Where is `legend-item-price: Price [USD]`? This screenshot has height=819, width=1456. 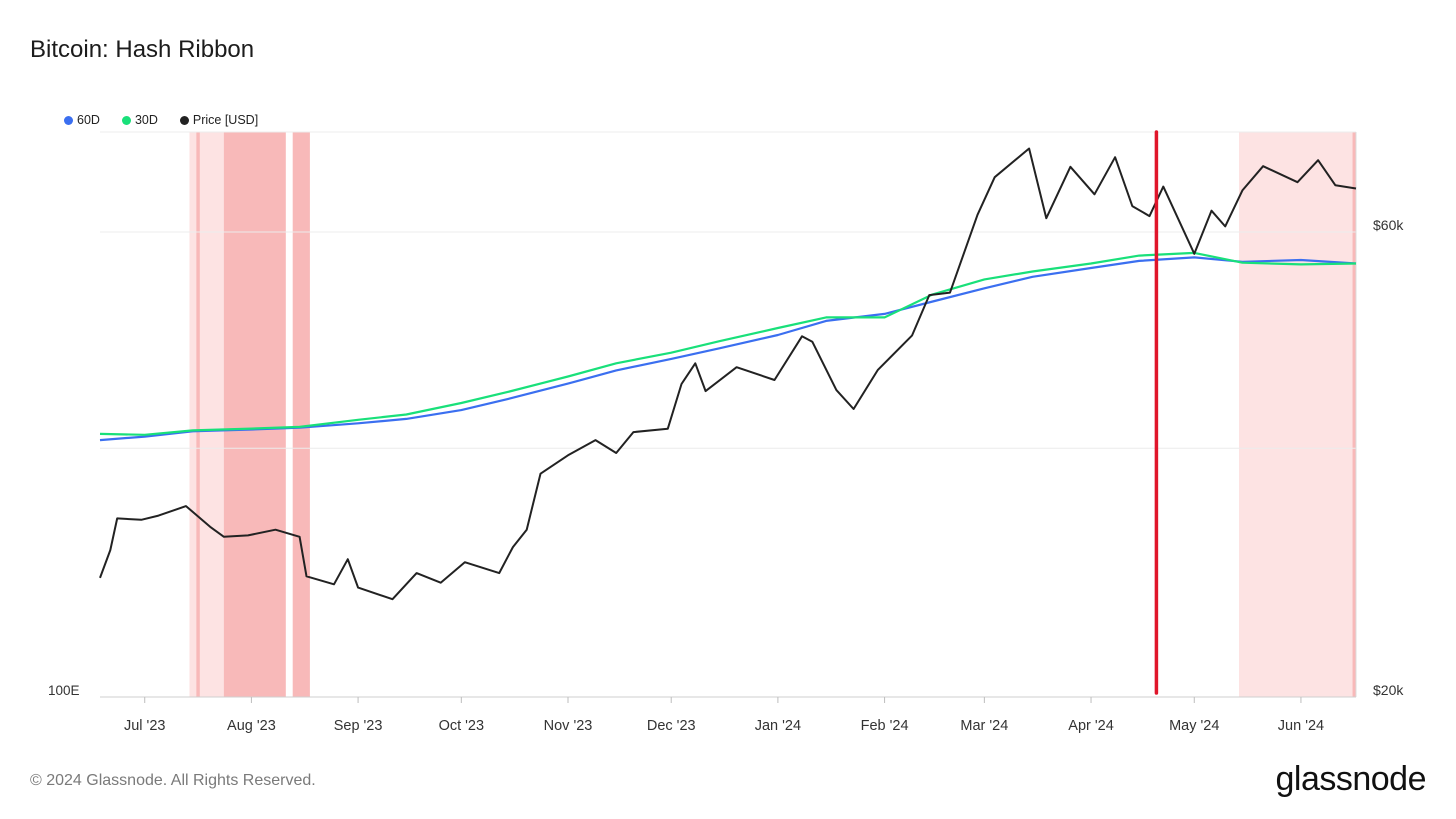
legend-item-price: Price [USD] is located at coordinates (219, 120).